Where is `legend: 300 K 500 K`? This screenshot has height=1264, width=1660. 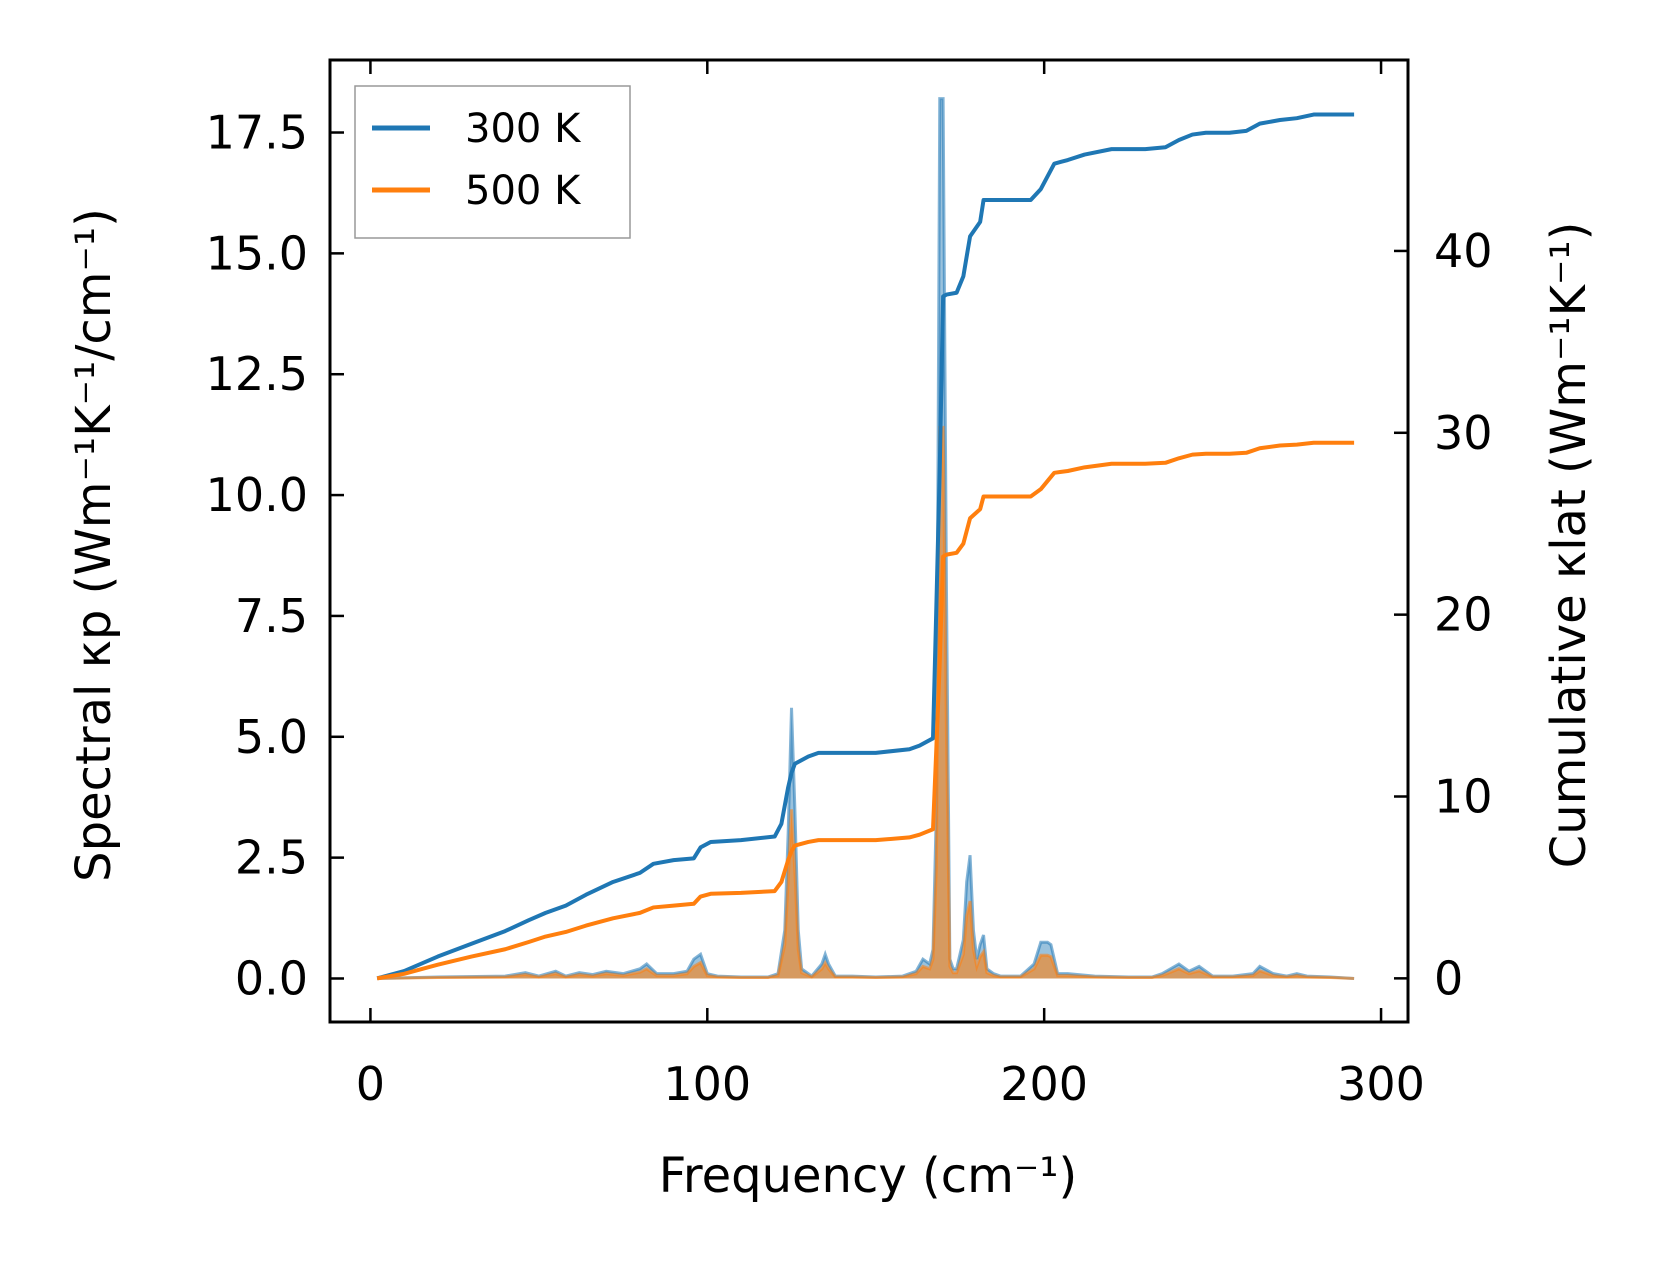
legend: 300 K 500 K is located at coordinates (492, 162).